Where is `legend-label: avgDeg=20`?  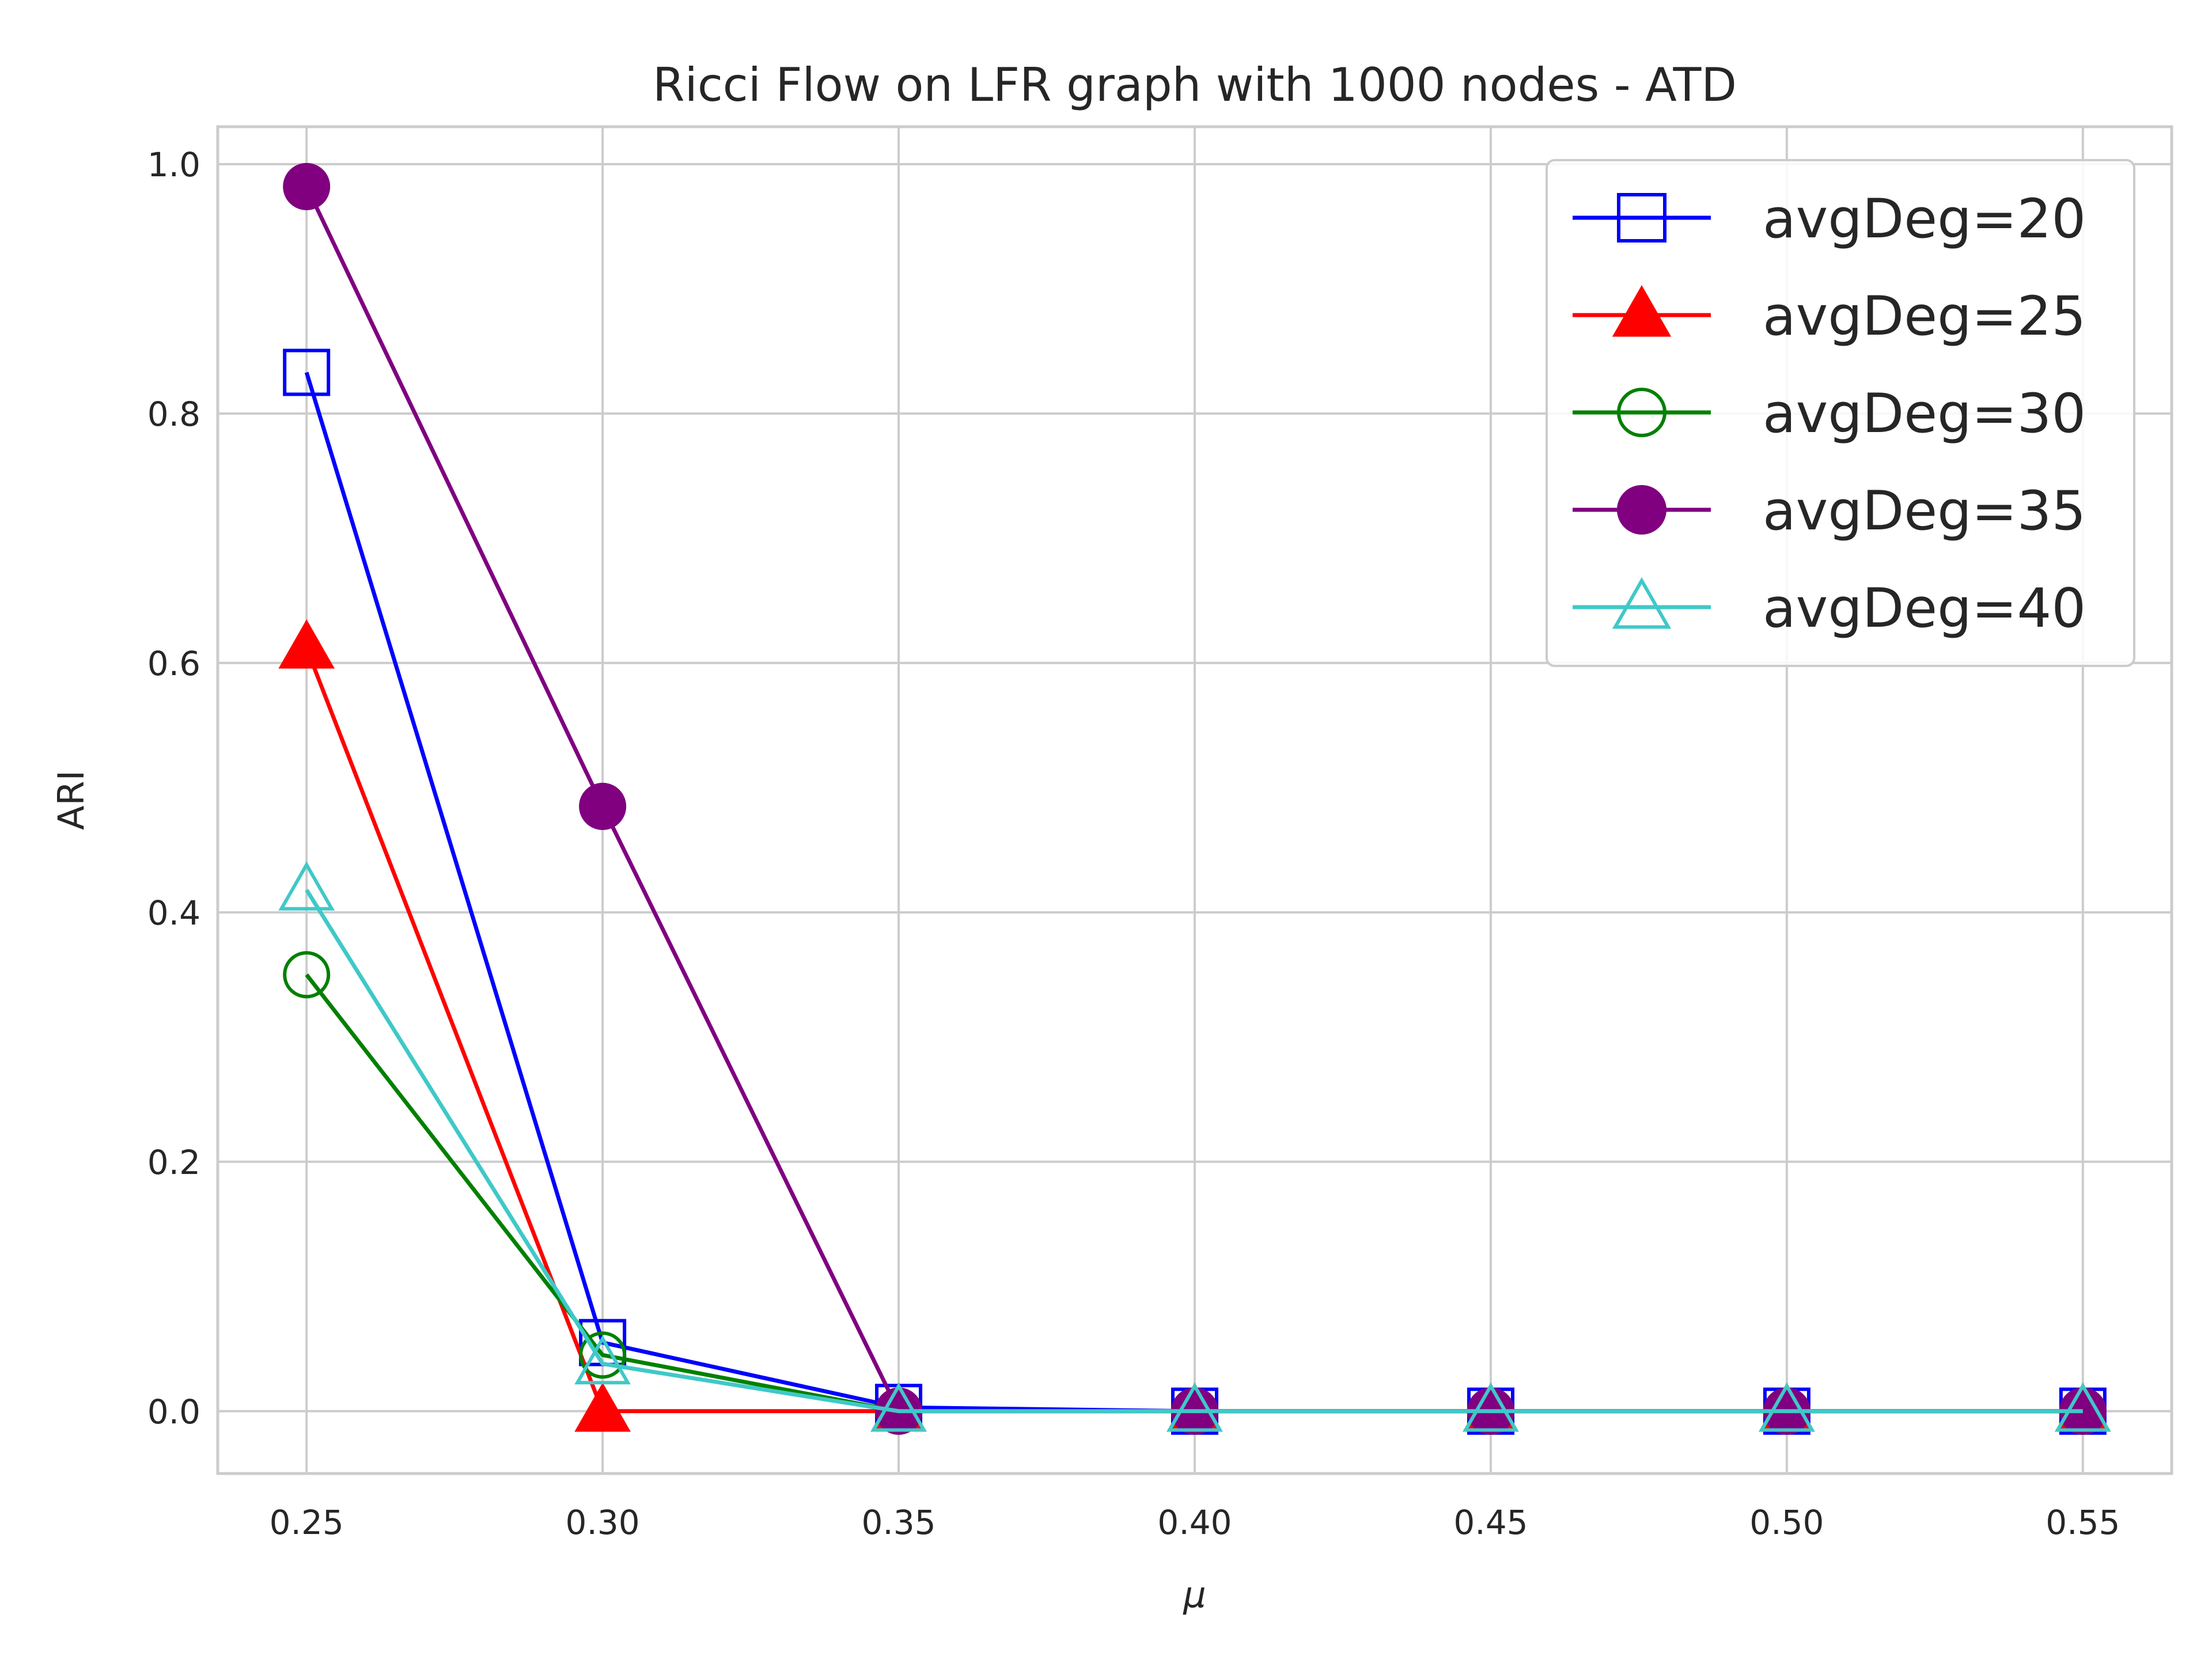 legend-label: avgDeg=20 is located at coordinates (1924, 219).